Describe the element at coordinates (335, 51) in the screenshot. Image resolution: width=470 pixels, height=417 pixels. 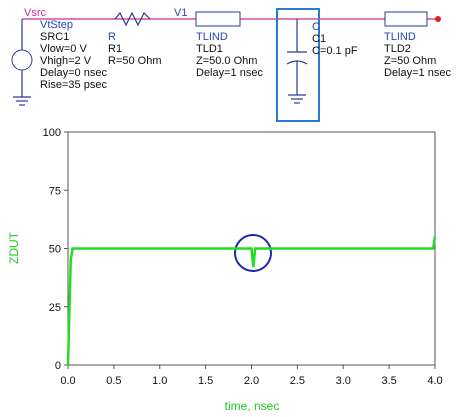
I see `param: C=0.1 pF` at that location.